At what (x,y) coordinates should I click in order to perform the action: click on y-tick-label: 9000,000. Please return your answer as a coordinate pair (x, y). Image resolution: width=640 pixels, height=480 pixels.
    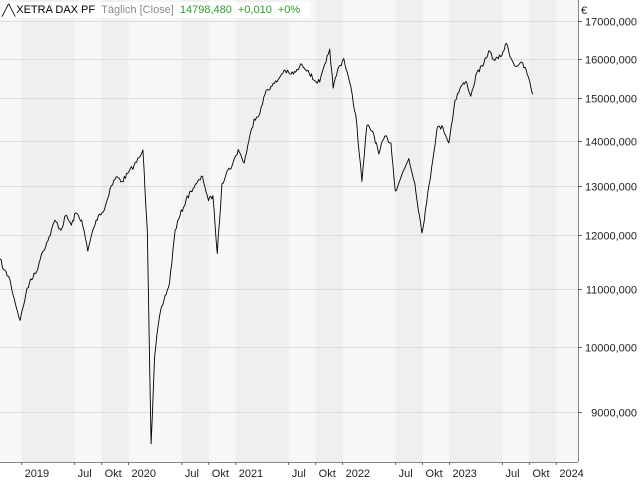
    Looking at the image, I should click on (614, 414).